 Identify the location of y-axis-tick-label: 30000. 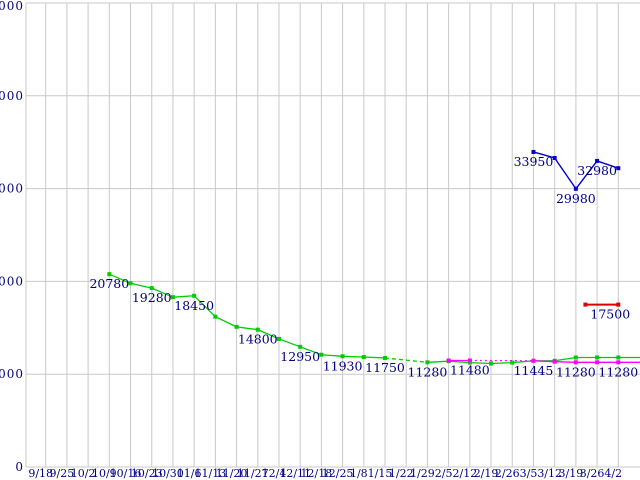
(12, 189).